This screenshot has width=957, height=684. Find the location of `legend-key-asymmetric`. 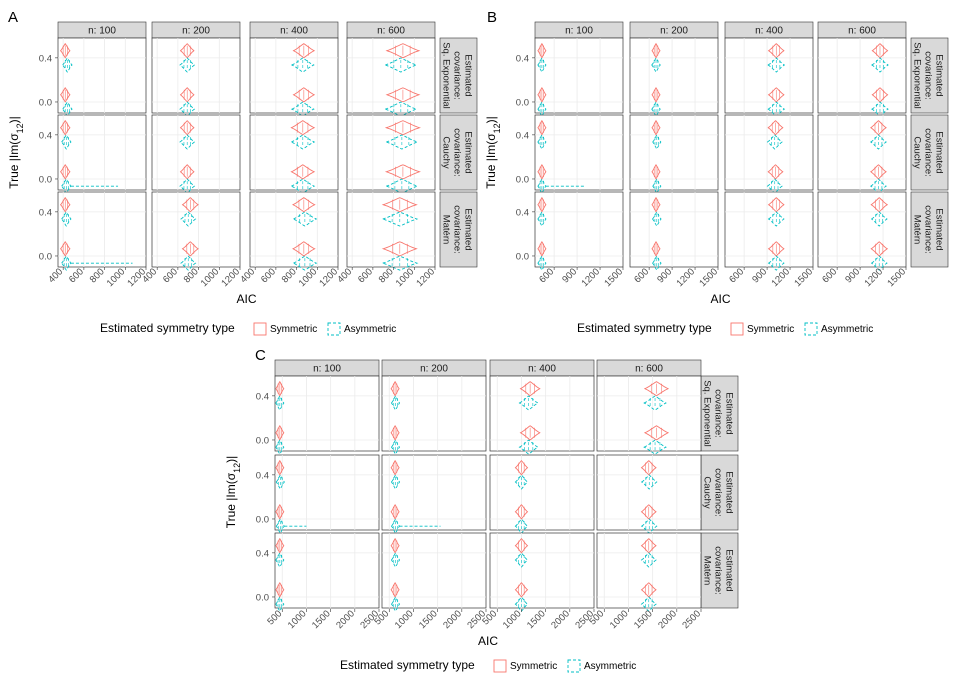

legend-key-asymmetric is located at coordinates (574, 666).